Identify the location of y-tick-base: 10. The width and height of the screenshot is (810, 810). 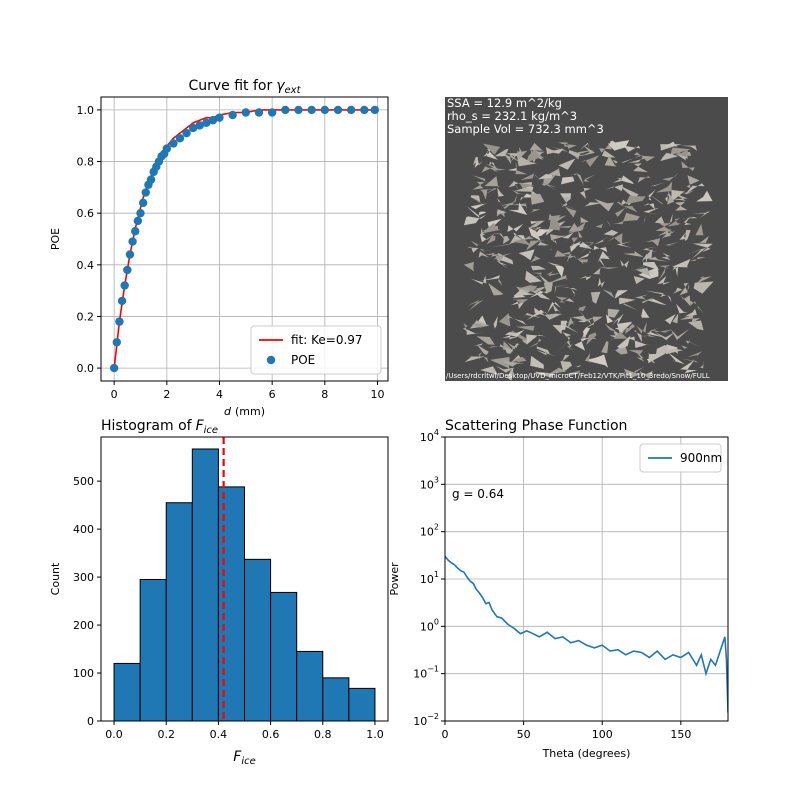
(427, 532).